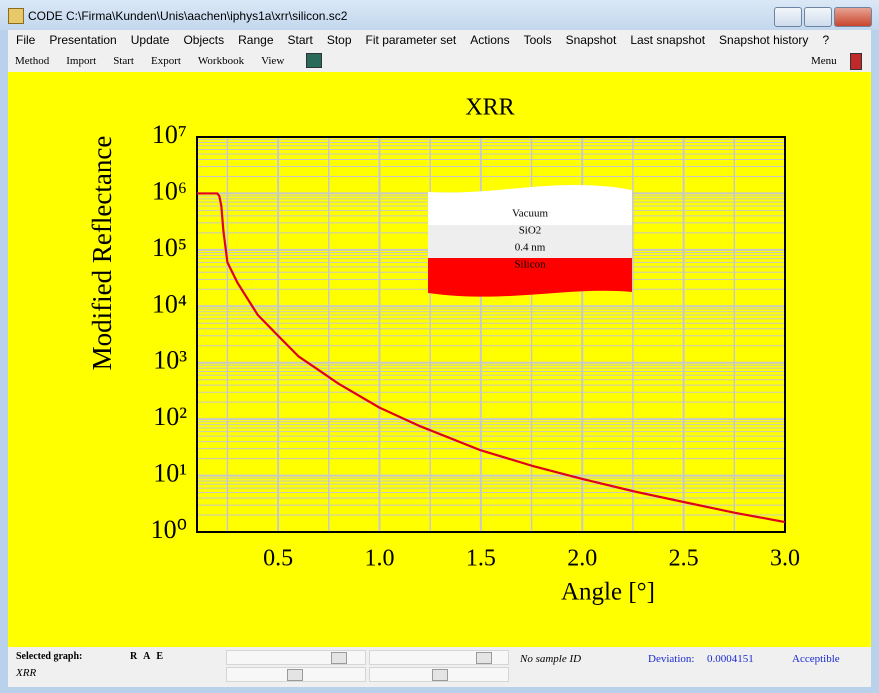 This screenshot has width=879, height=693. Describe the element at coordinates (256, 40) in the screenshot. I see `menu-item: Range` at that location.